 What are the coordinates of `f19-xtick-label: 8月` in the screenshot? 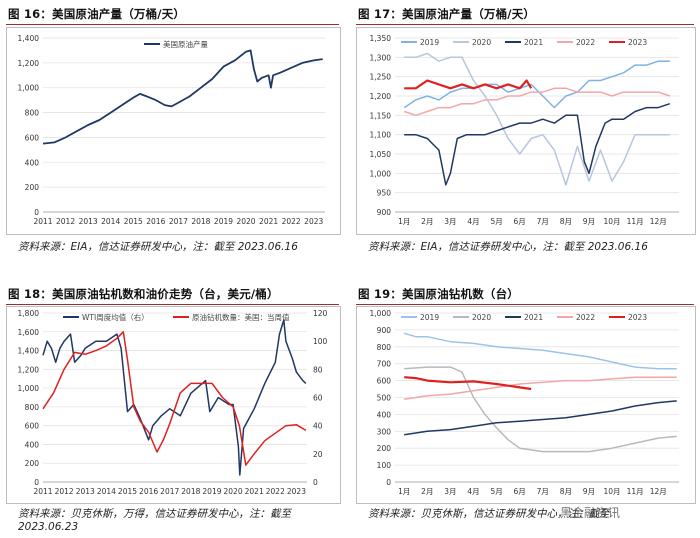 It's located at (566, 491).